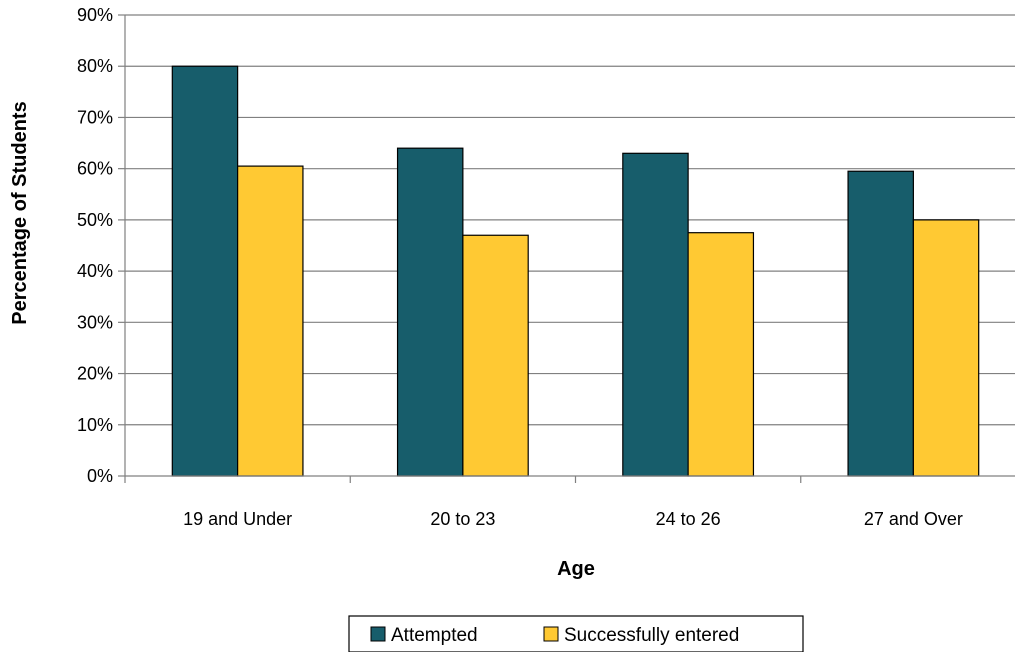 The image size is (1015, 652). What do you see at coordinates (95, 374) in the screenshot?
I see `y-tick-label: 20%` at bounding box center [95, 374].